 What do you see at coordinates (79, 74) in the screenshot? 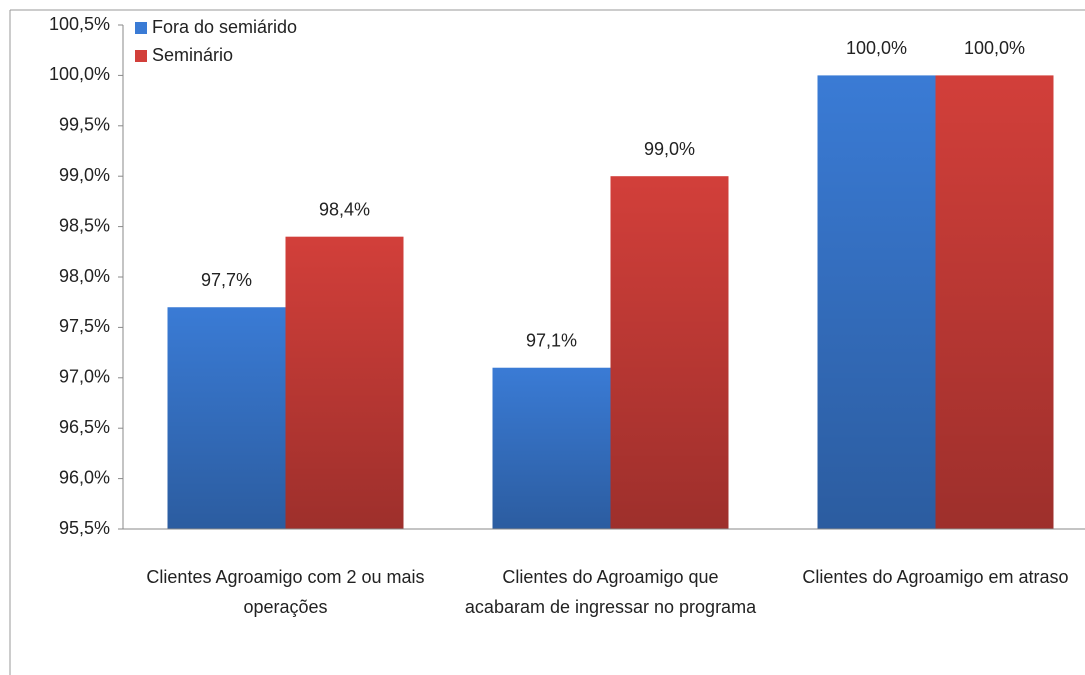
I see `y-tick-label: 100,0%` at bounding box center [79, 74].